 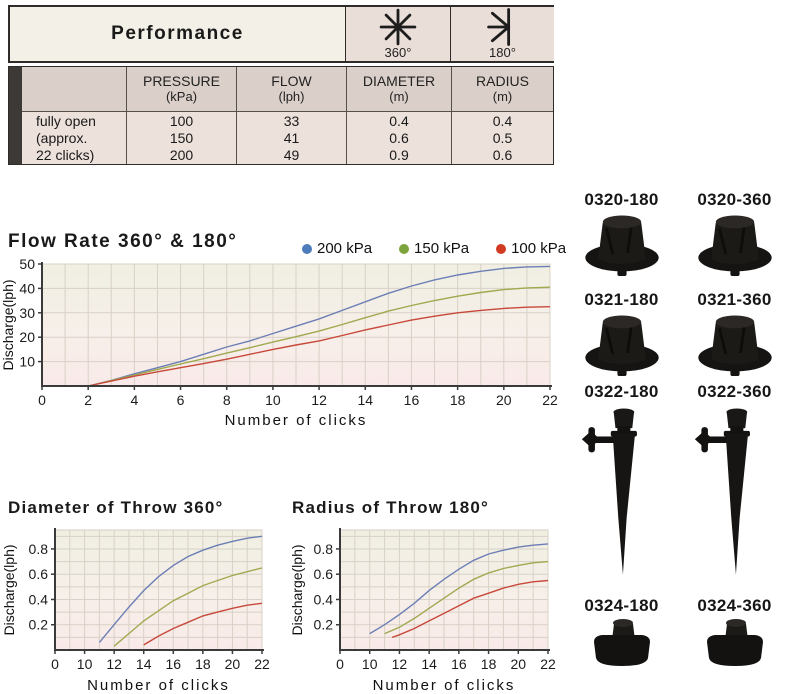 I want to click on product-code: 0324-180, so click(x=621, y=605).